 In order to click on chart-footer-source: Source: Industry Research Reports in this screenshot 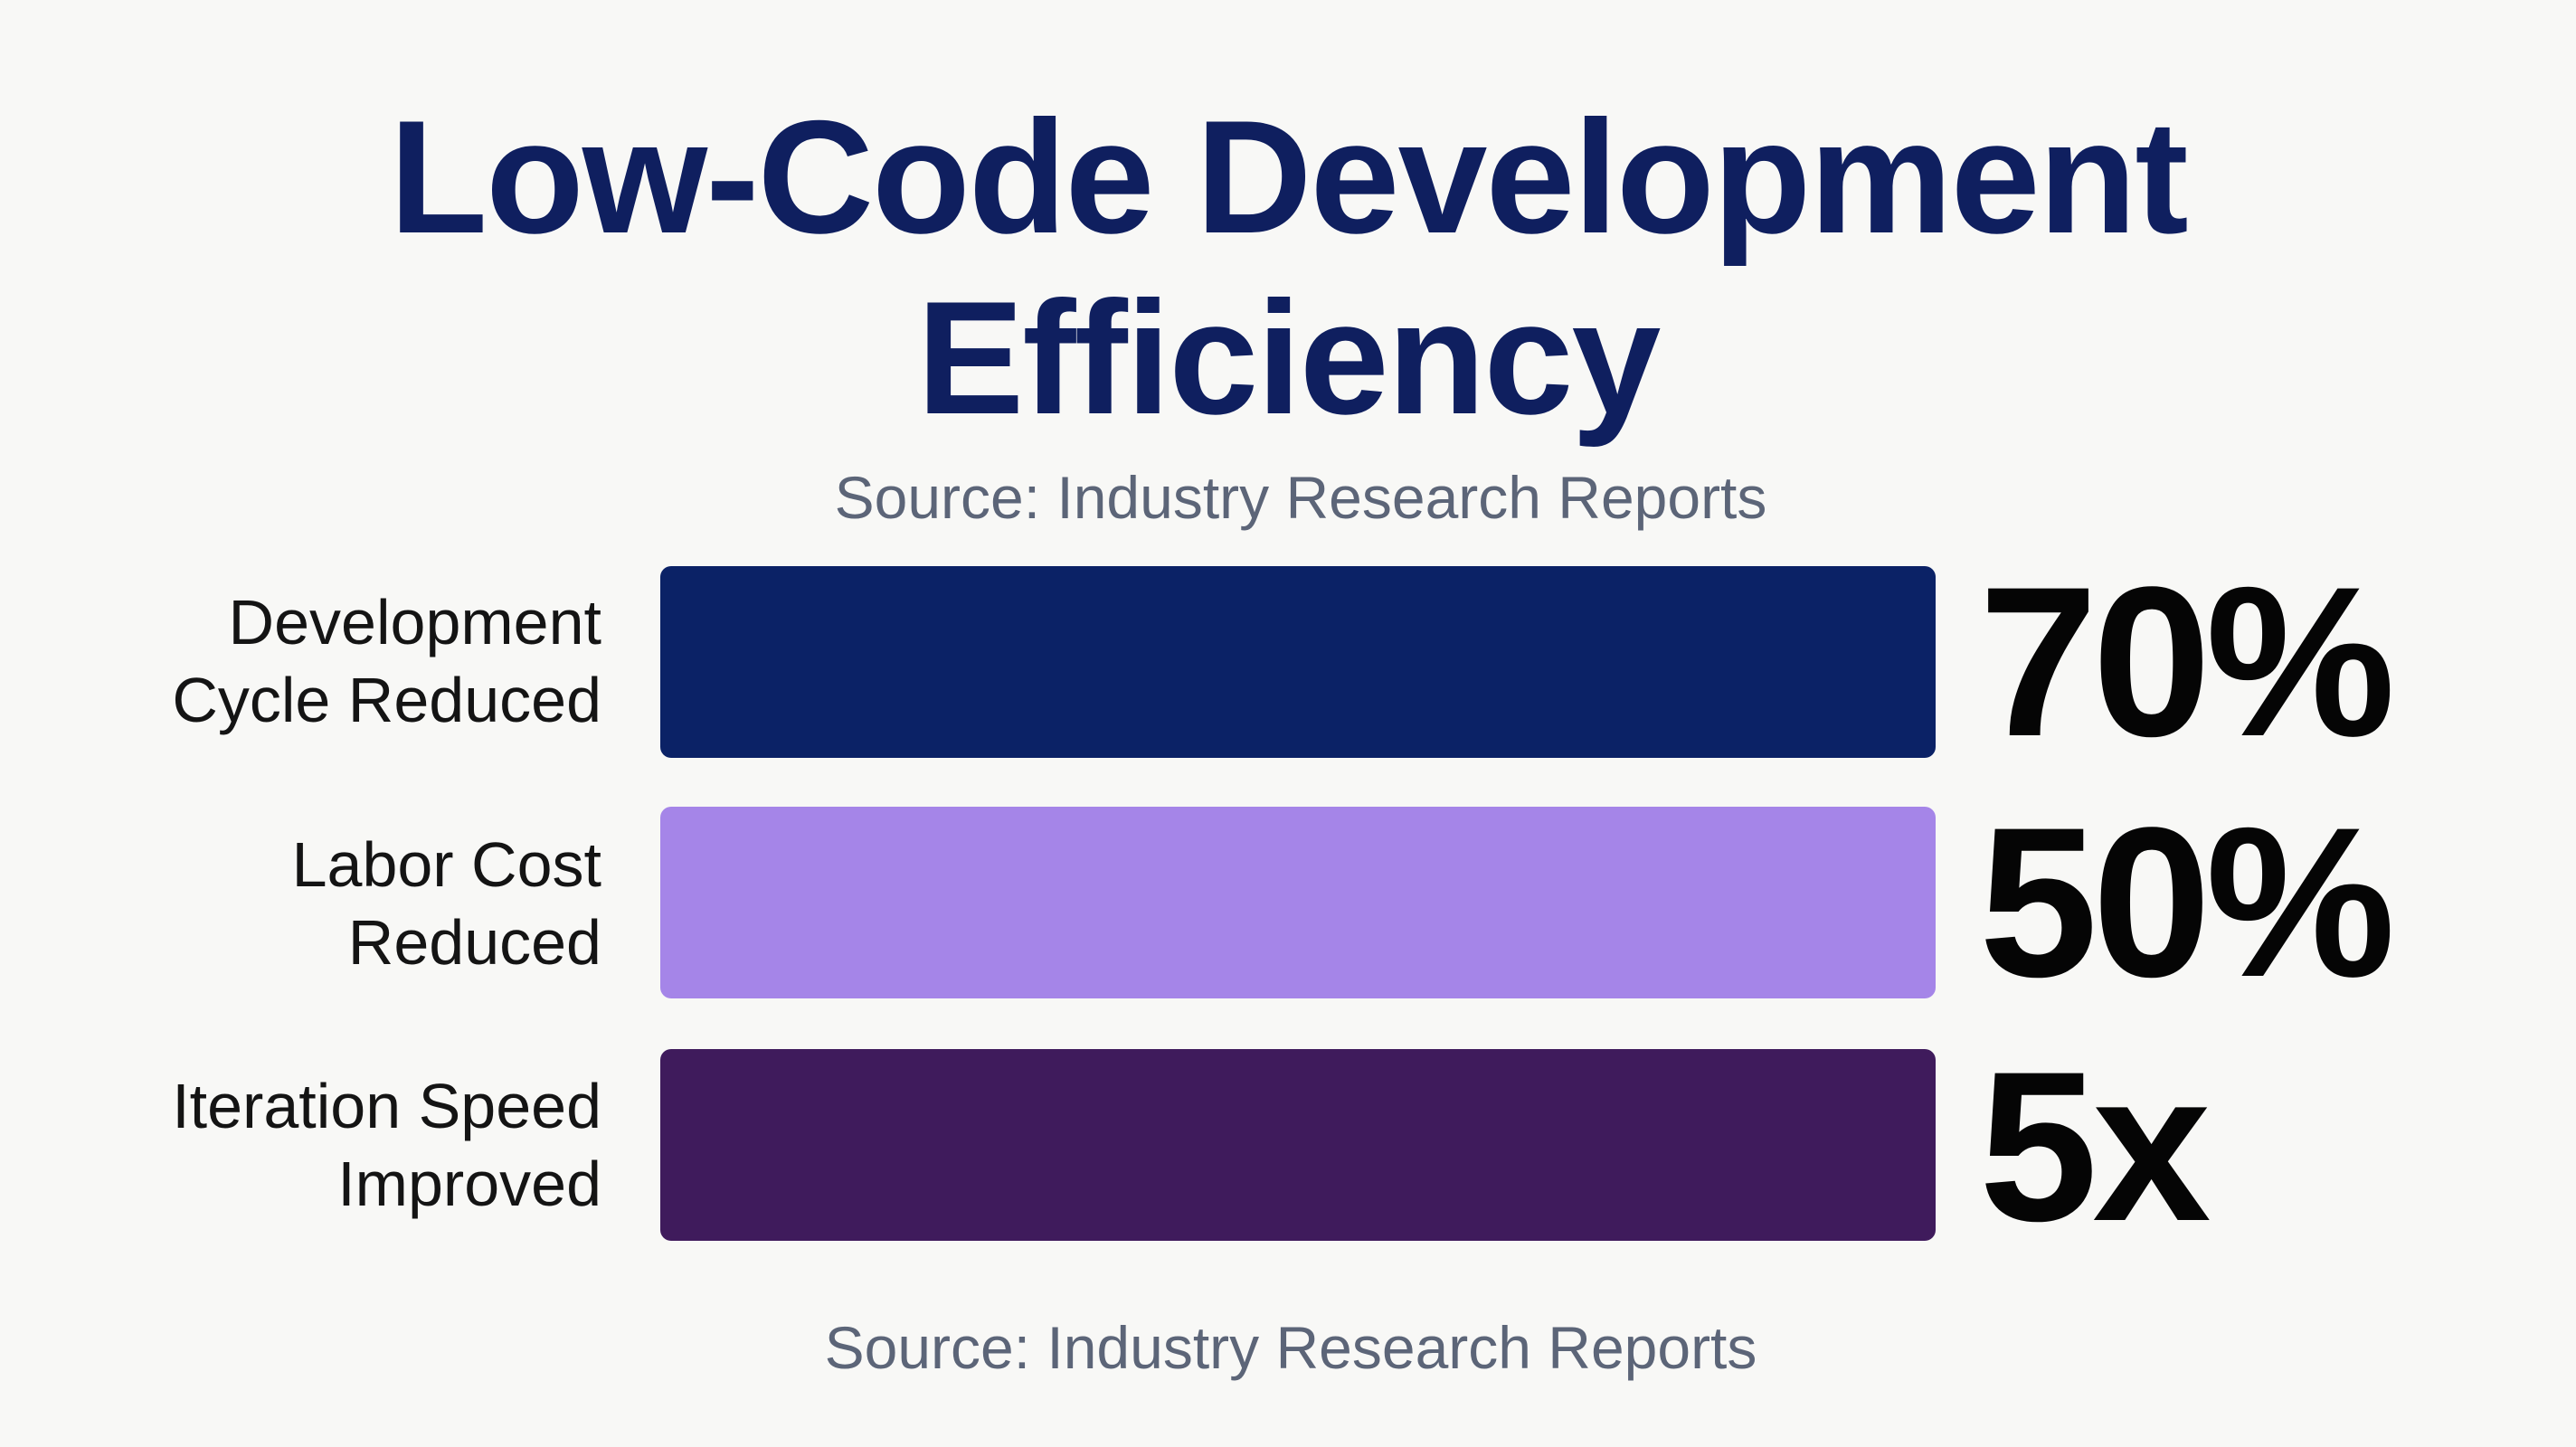, I will do `click(1291, 1347)`.